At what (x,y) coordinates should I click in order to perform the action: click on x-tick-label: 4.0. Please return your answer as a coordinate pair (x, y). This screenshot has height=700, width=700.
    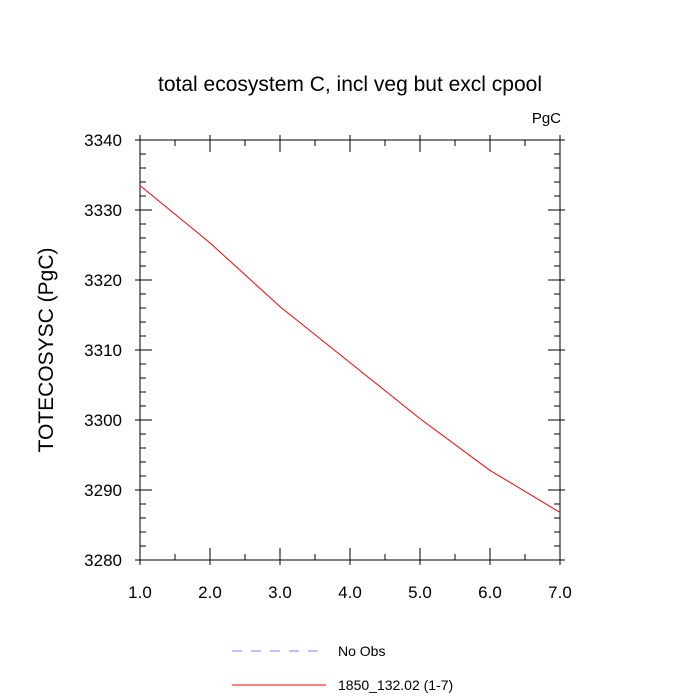
    Looking at the image, I should click on (350, 592).